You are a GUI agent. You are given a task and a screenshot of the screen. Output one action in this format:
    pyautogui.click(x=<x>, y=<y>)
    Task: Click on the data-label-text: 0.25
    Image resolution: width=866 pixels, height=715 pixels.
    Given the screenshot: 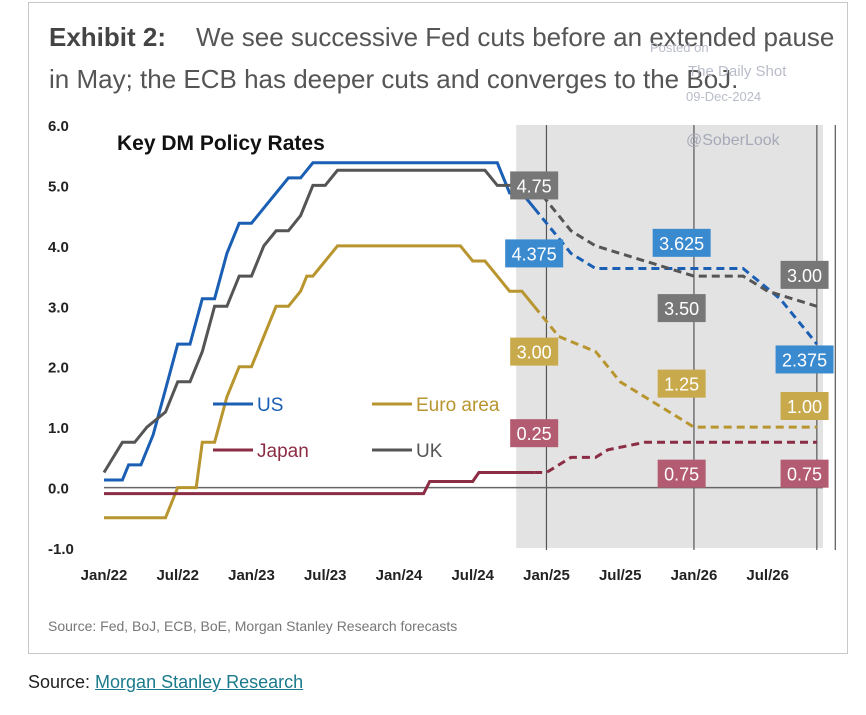 What is the action you would take?
    pyautogui.click(x=534, y=434)
    